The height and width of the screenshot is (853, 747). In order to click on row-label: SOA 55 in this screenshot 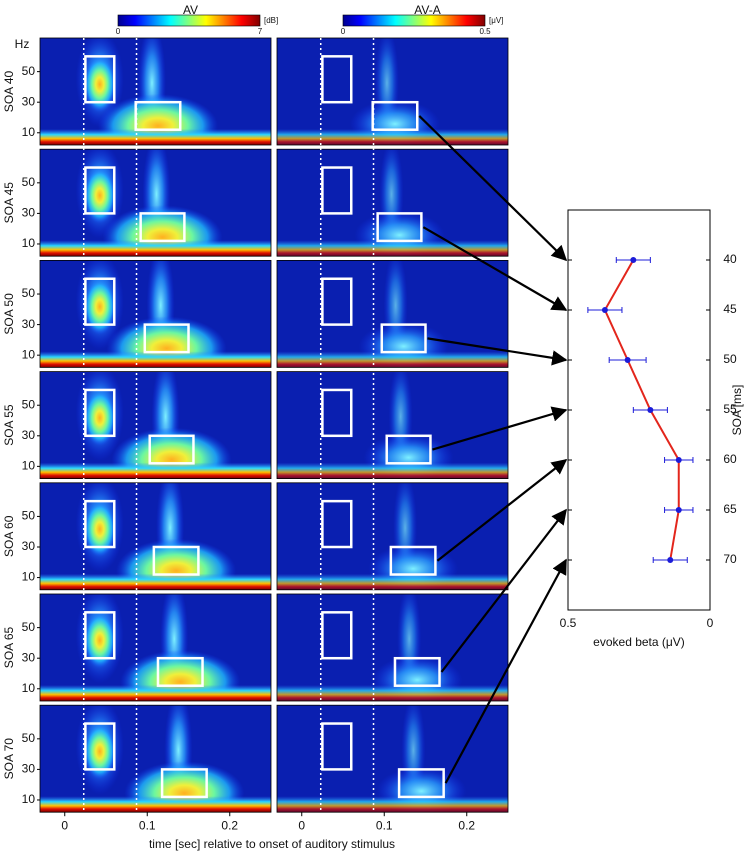, I will do `click(9, 425)`.